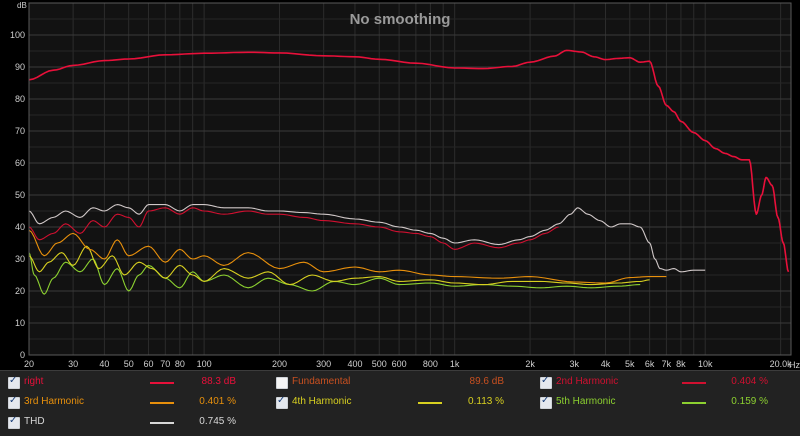 The image size is (800, 436). I want to click on x-tick-label: 4k, so click(606, 364).